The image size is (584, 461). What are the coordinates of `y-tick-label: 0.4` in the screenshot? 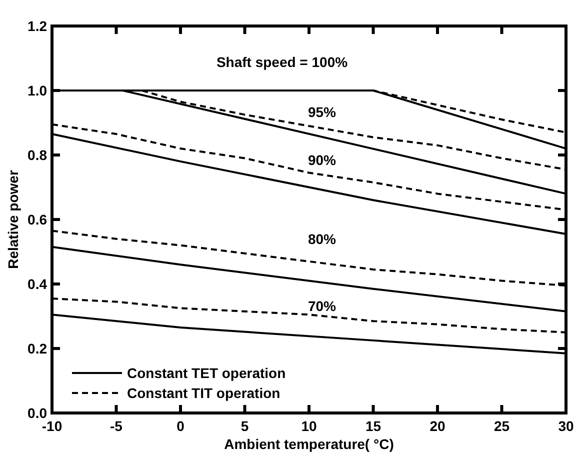 It's located at (38, 284).